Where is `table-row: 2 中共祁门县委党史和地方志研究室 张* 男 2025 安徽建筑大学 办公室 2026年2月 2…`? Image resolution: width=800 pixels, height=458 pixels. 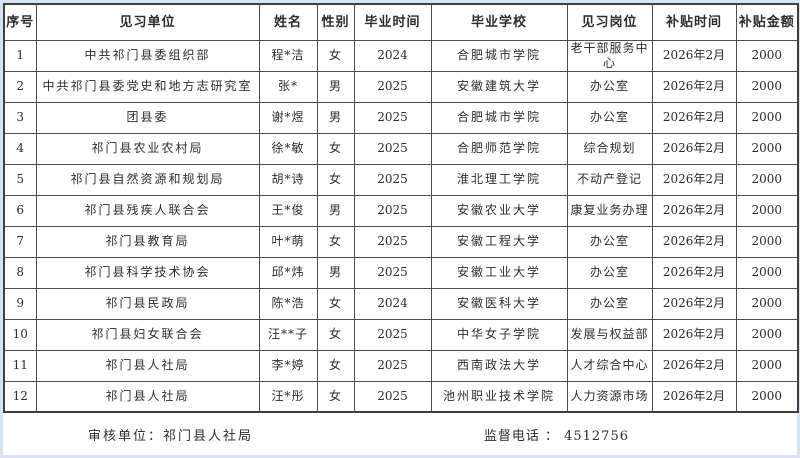 table-row: 2 中共祁门县委党史和地方志研究室 张* 男 2025 安徽建筑大学 办公室 2026年2月 2… is located at coordinates (401, 86).